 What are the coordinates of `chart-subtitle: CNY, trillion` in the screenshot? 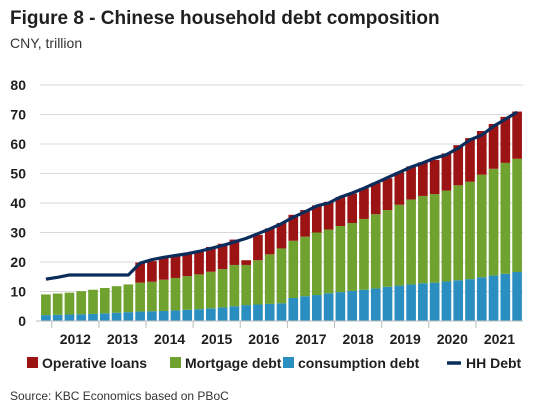 It's located at (46, 43).